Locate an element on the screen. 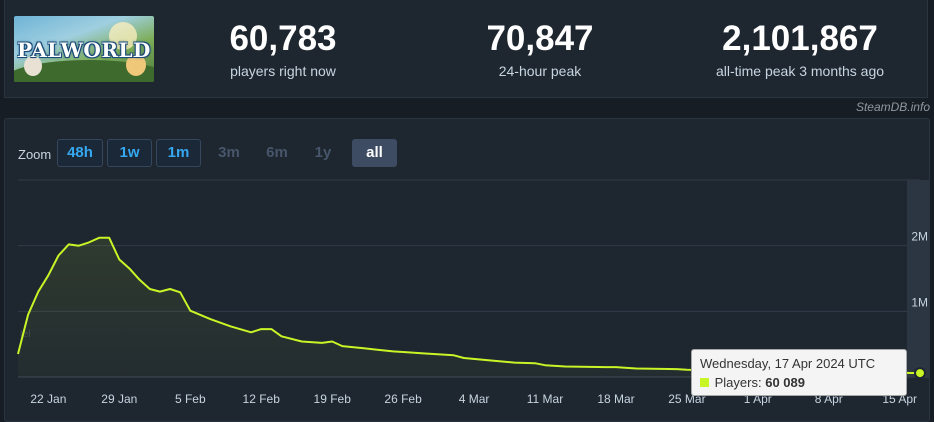  x-tick-label: 12 Feb is located at coordinates (262, 399).